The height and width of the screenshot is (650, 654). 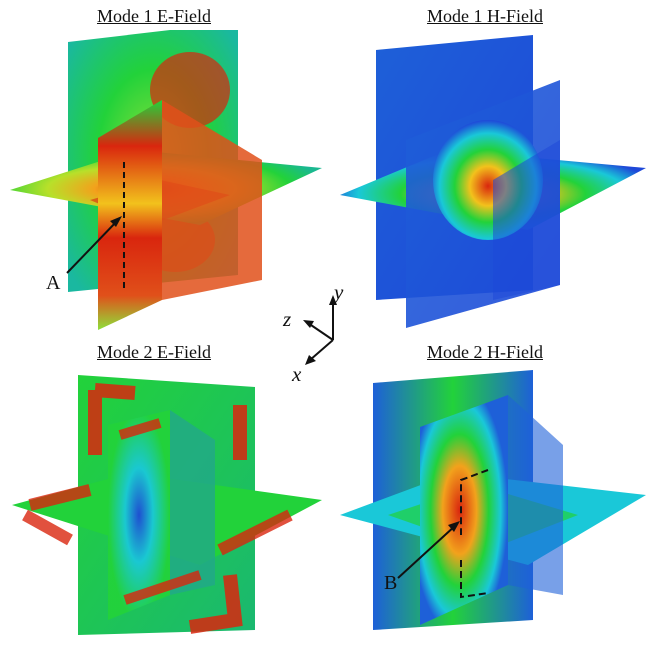 I want to click on axis-y-label: y, so click(x=339, y=292).